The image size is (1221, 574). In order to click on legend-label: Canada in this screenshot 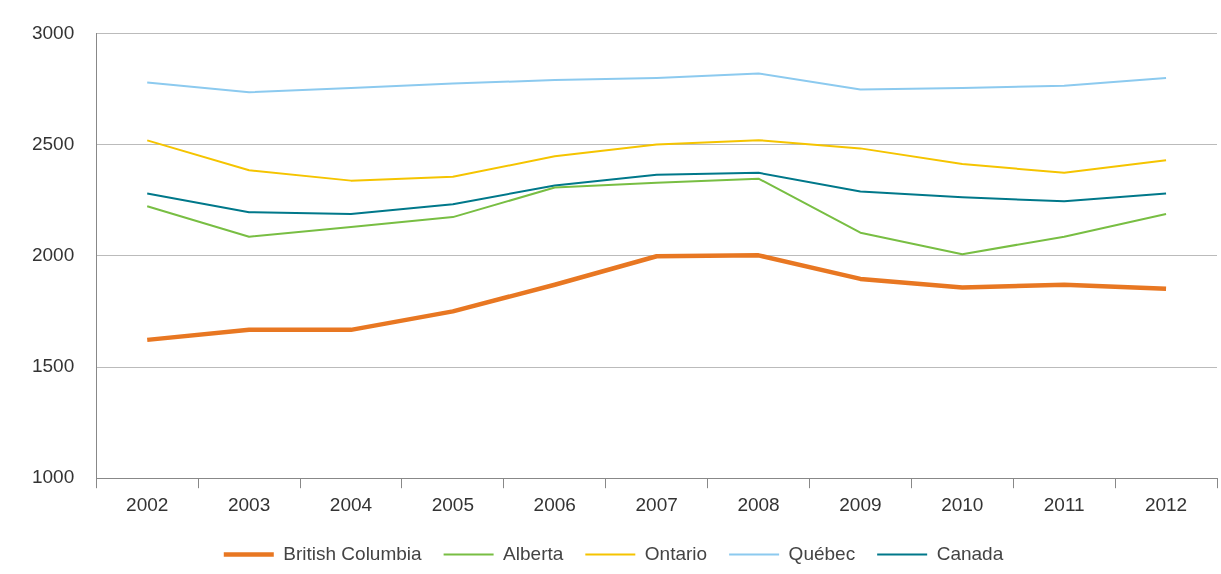, I will do `click(970, 553)`.